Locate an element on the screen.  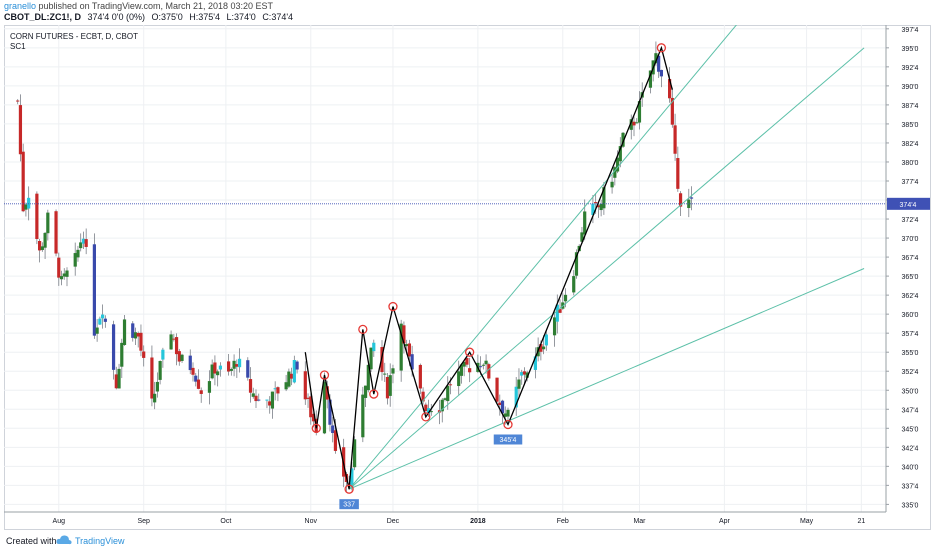
y-tick-label: 350'0 is located at coordinates (910, 391).